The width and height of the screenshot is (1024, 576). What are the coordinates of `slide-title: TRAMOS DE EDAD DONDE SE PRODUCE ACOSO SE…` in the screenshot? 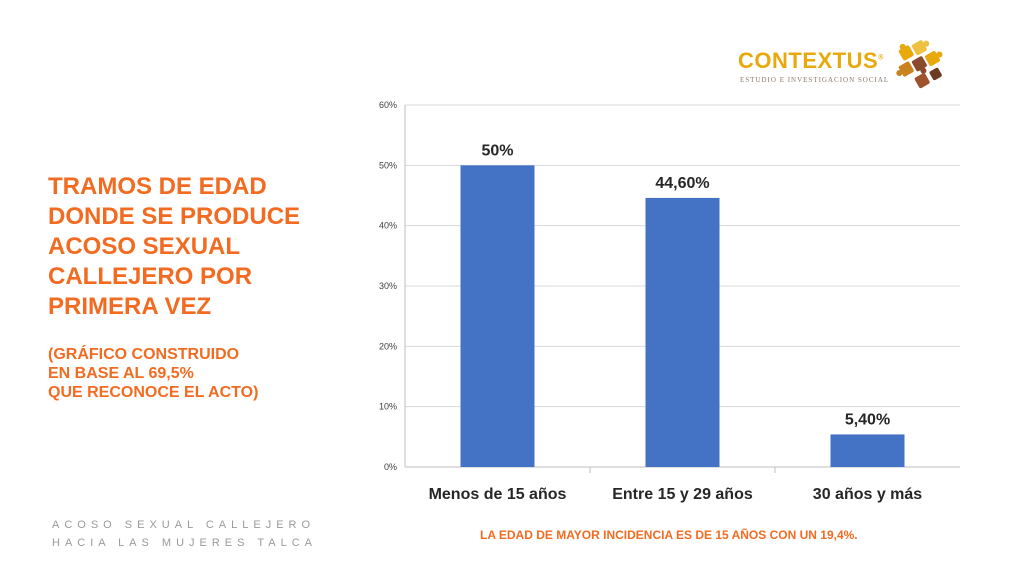 It's located at (198, 247).